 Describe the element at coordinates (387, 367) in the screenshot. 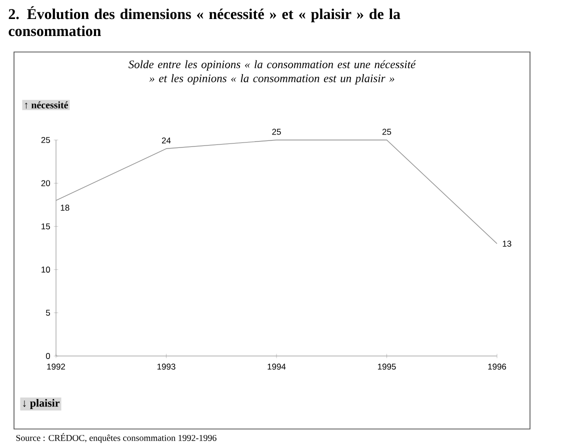

I see `x-tick-label: 1995` at that location.